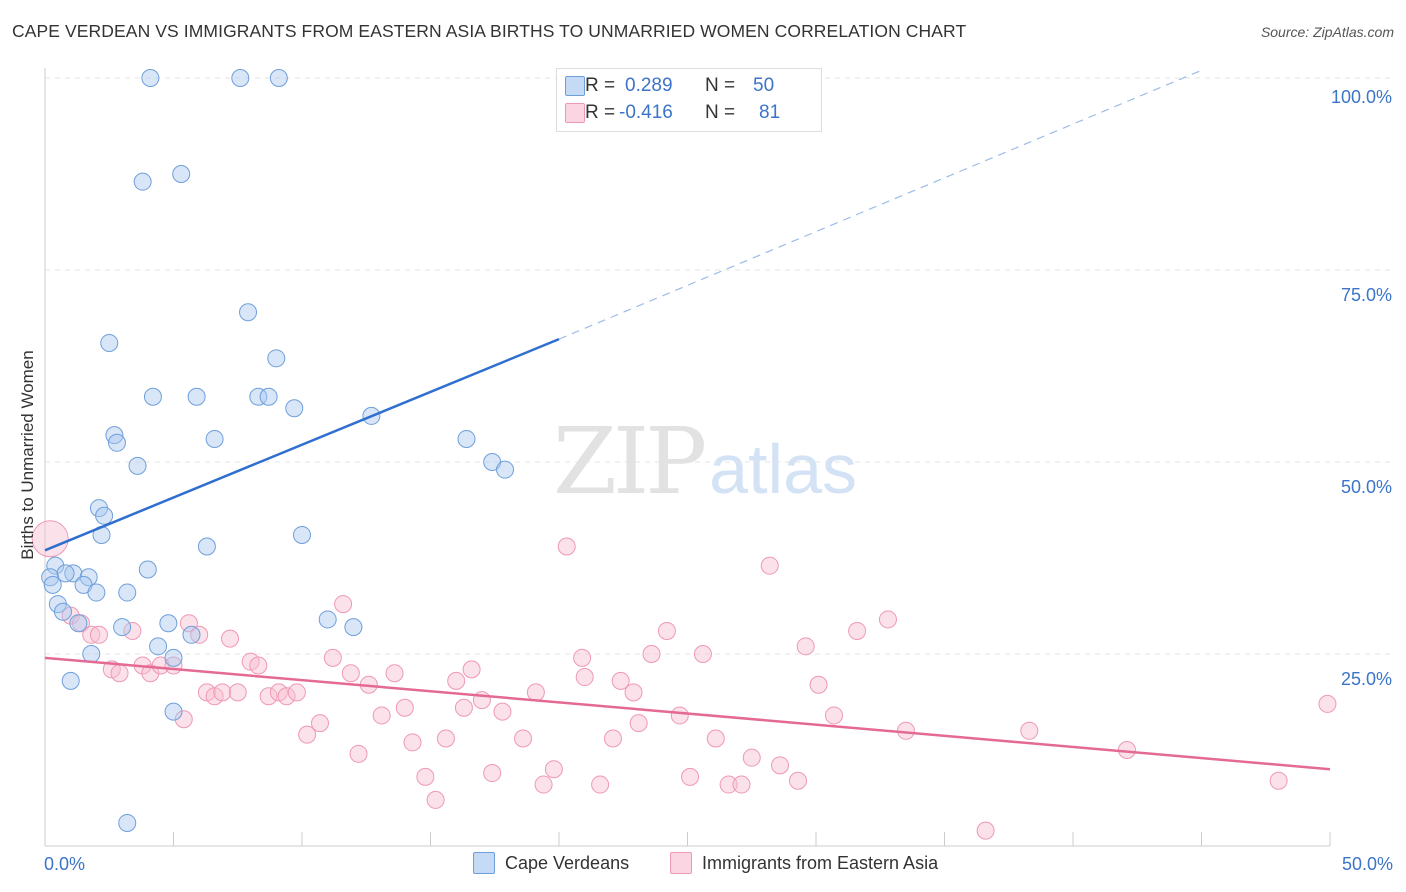  I want to click on series-legend-immigrants: Immigrants from Eastern Asia, so click(804, 863).